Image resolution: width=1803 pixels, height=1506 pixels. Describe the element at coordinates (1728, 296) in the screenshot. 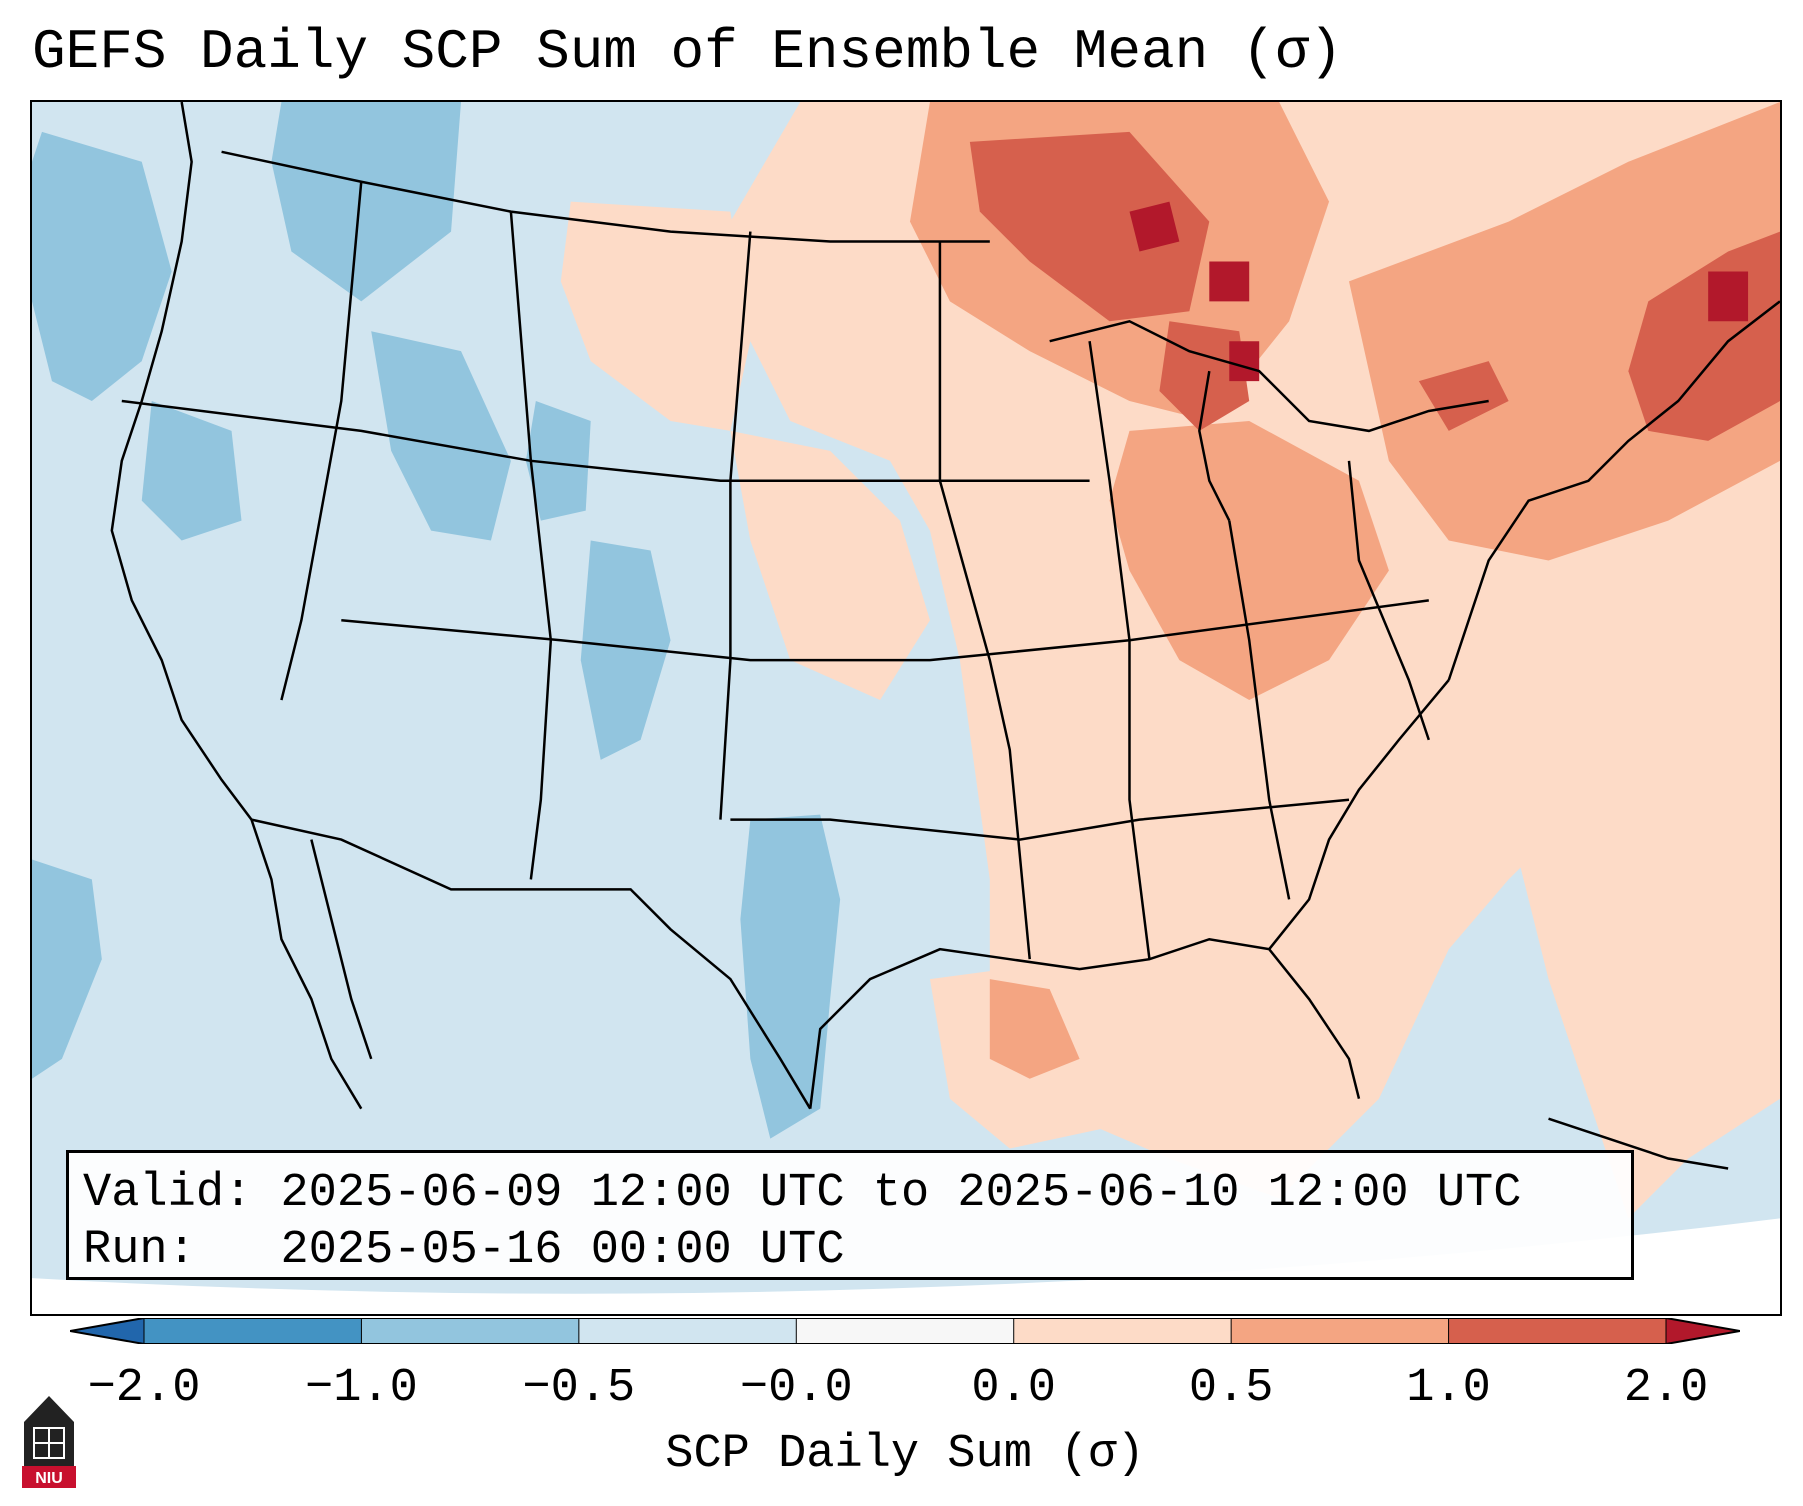

I see `maine-max` at that location.